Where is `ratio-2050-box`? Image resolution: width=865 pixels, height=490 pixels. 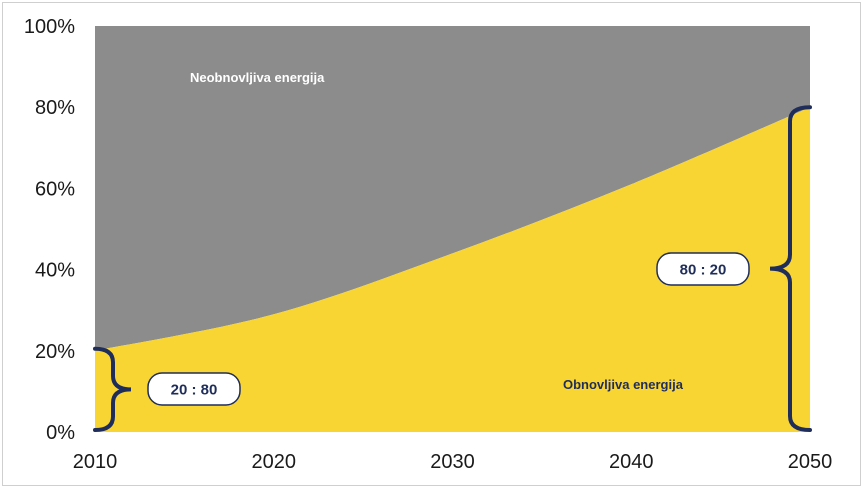
ratio-2050-box is located at coordinates (703, 269).